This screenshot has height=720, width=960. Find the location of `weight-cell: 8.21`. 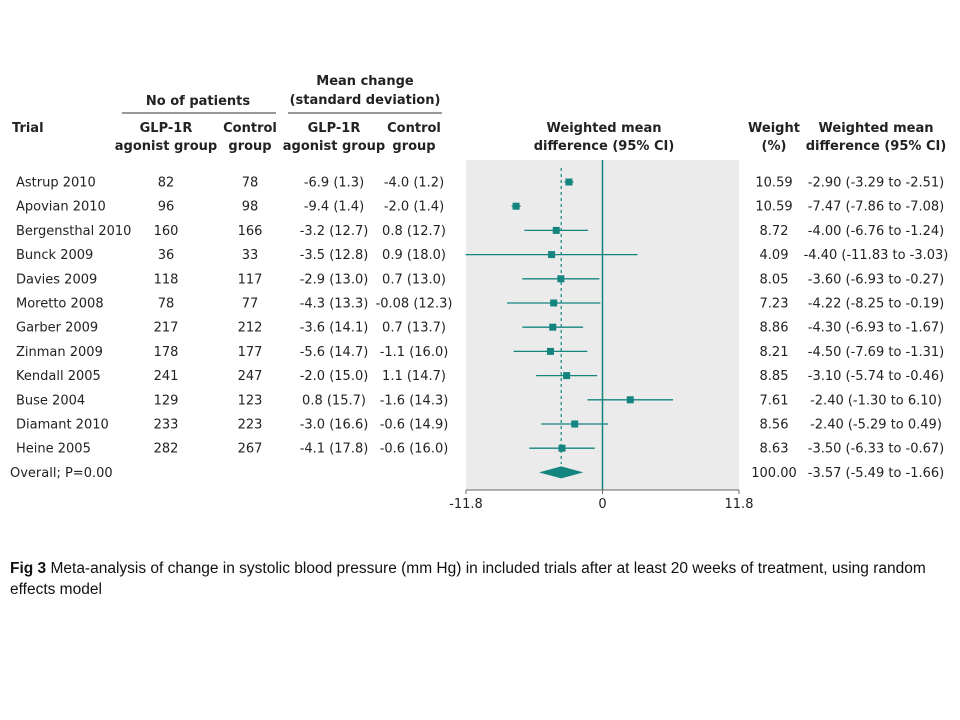

weight-cell: 8.21 is located at coordinates (774, 352).